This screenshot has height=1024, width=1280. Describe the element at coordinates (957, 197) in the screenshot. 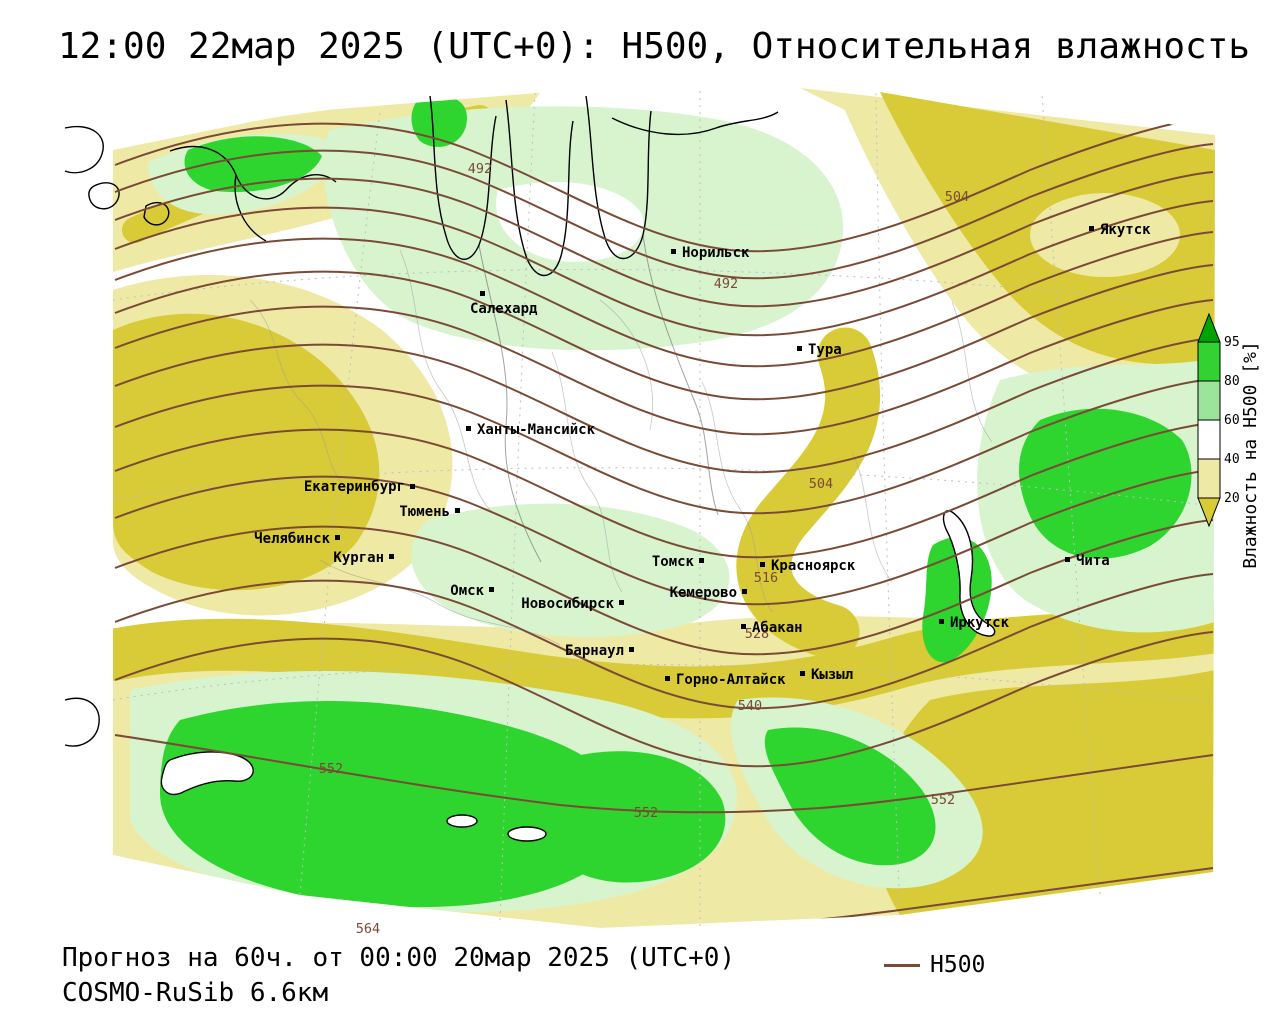

I see `contour-label: 504` at that location.